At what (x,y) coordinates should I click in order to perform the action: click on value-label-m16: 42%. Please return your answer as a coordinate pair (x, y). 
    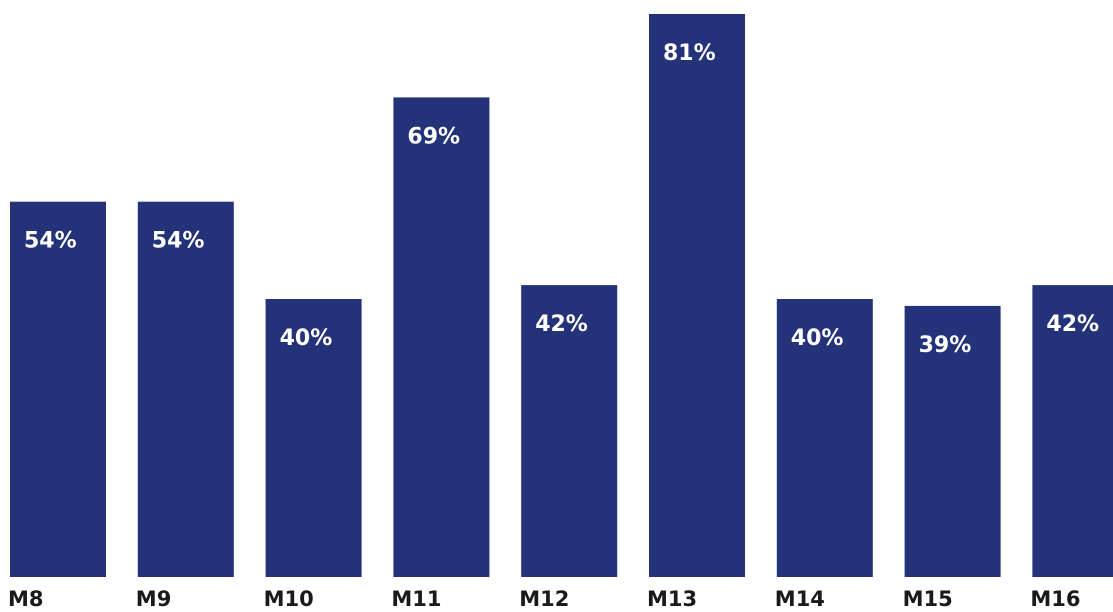
    Looking at the image, I should click on (1072, 324).